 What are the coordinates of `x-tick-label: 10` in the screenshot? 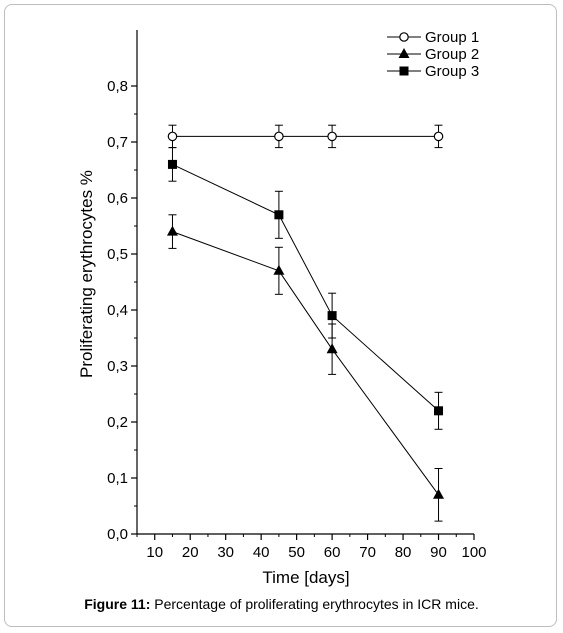 It's located at (154, 552).